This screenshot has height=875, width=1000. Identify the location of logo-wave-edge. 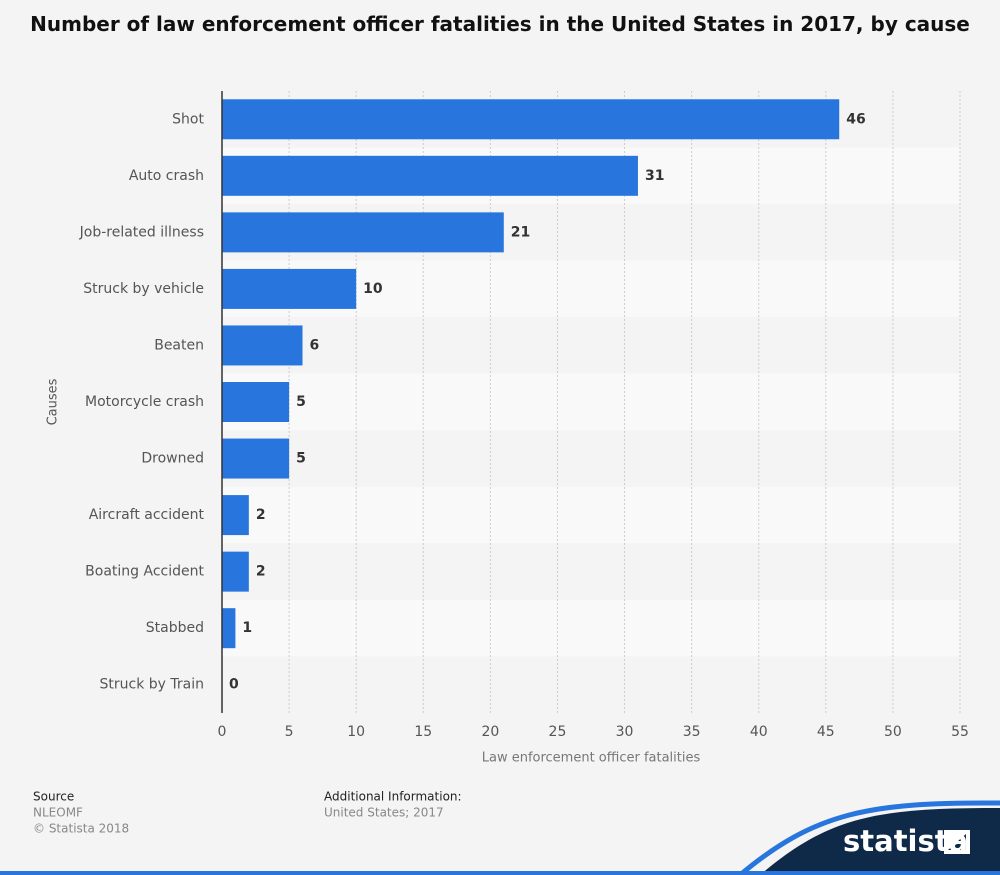
(869, 837).